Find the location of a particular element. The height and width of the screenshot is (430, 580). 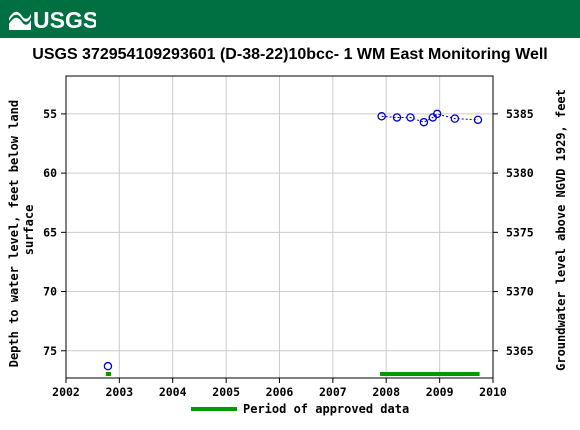

x-tick-label: 2008 is located at coordinates (386, 392).